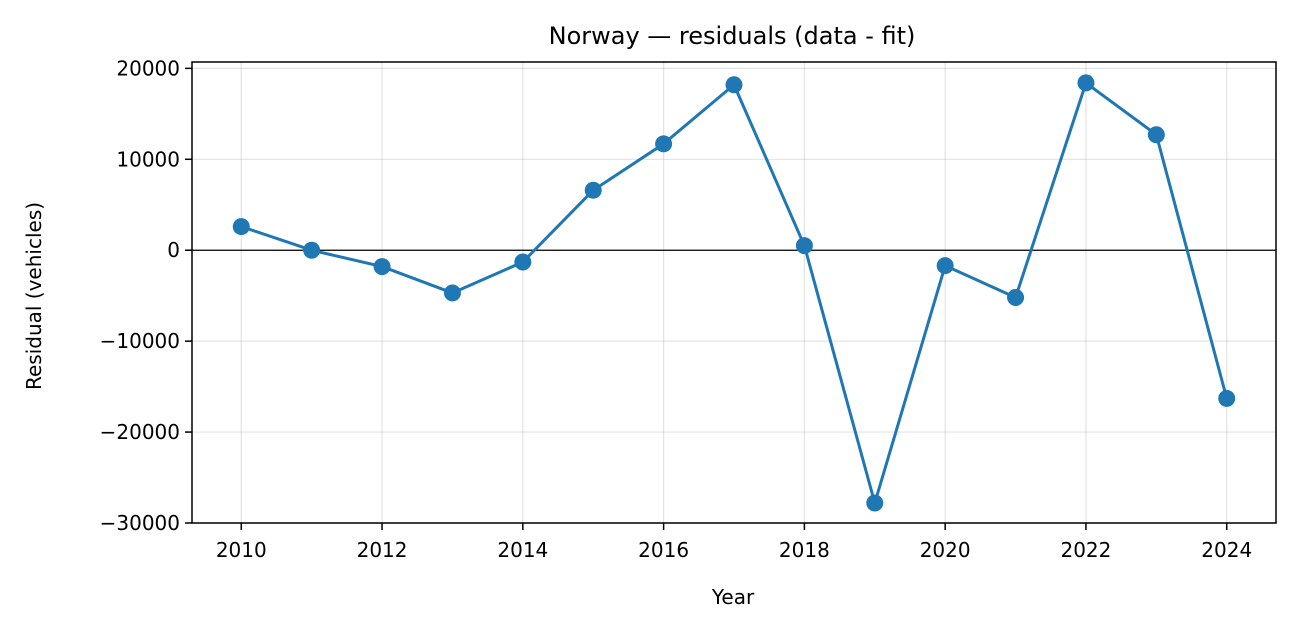 This screenshot has height=631, width=1295. I want to click on x-axis-ticks: 2010 2012 2014 2016 2018 2020 2022 2024, so click(734, 542).